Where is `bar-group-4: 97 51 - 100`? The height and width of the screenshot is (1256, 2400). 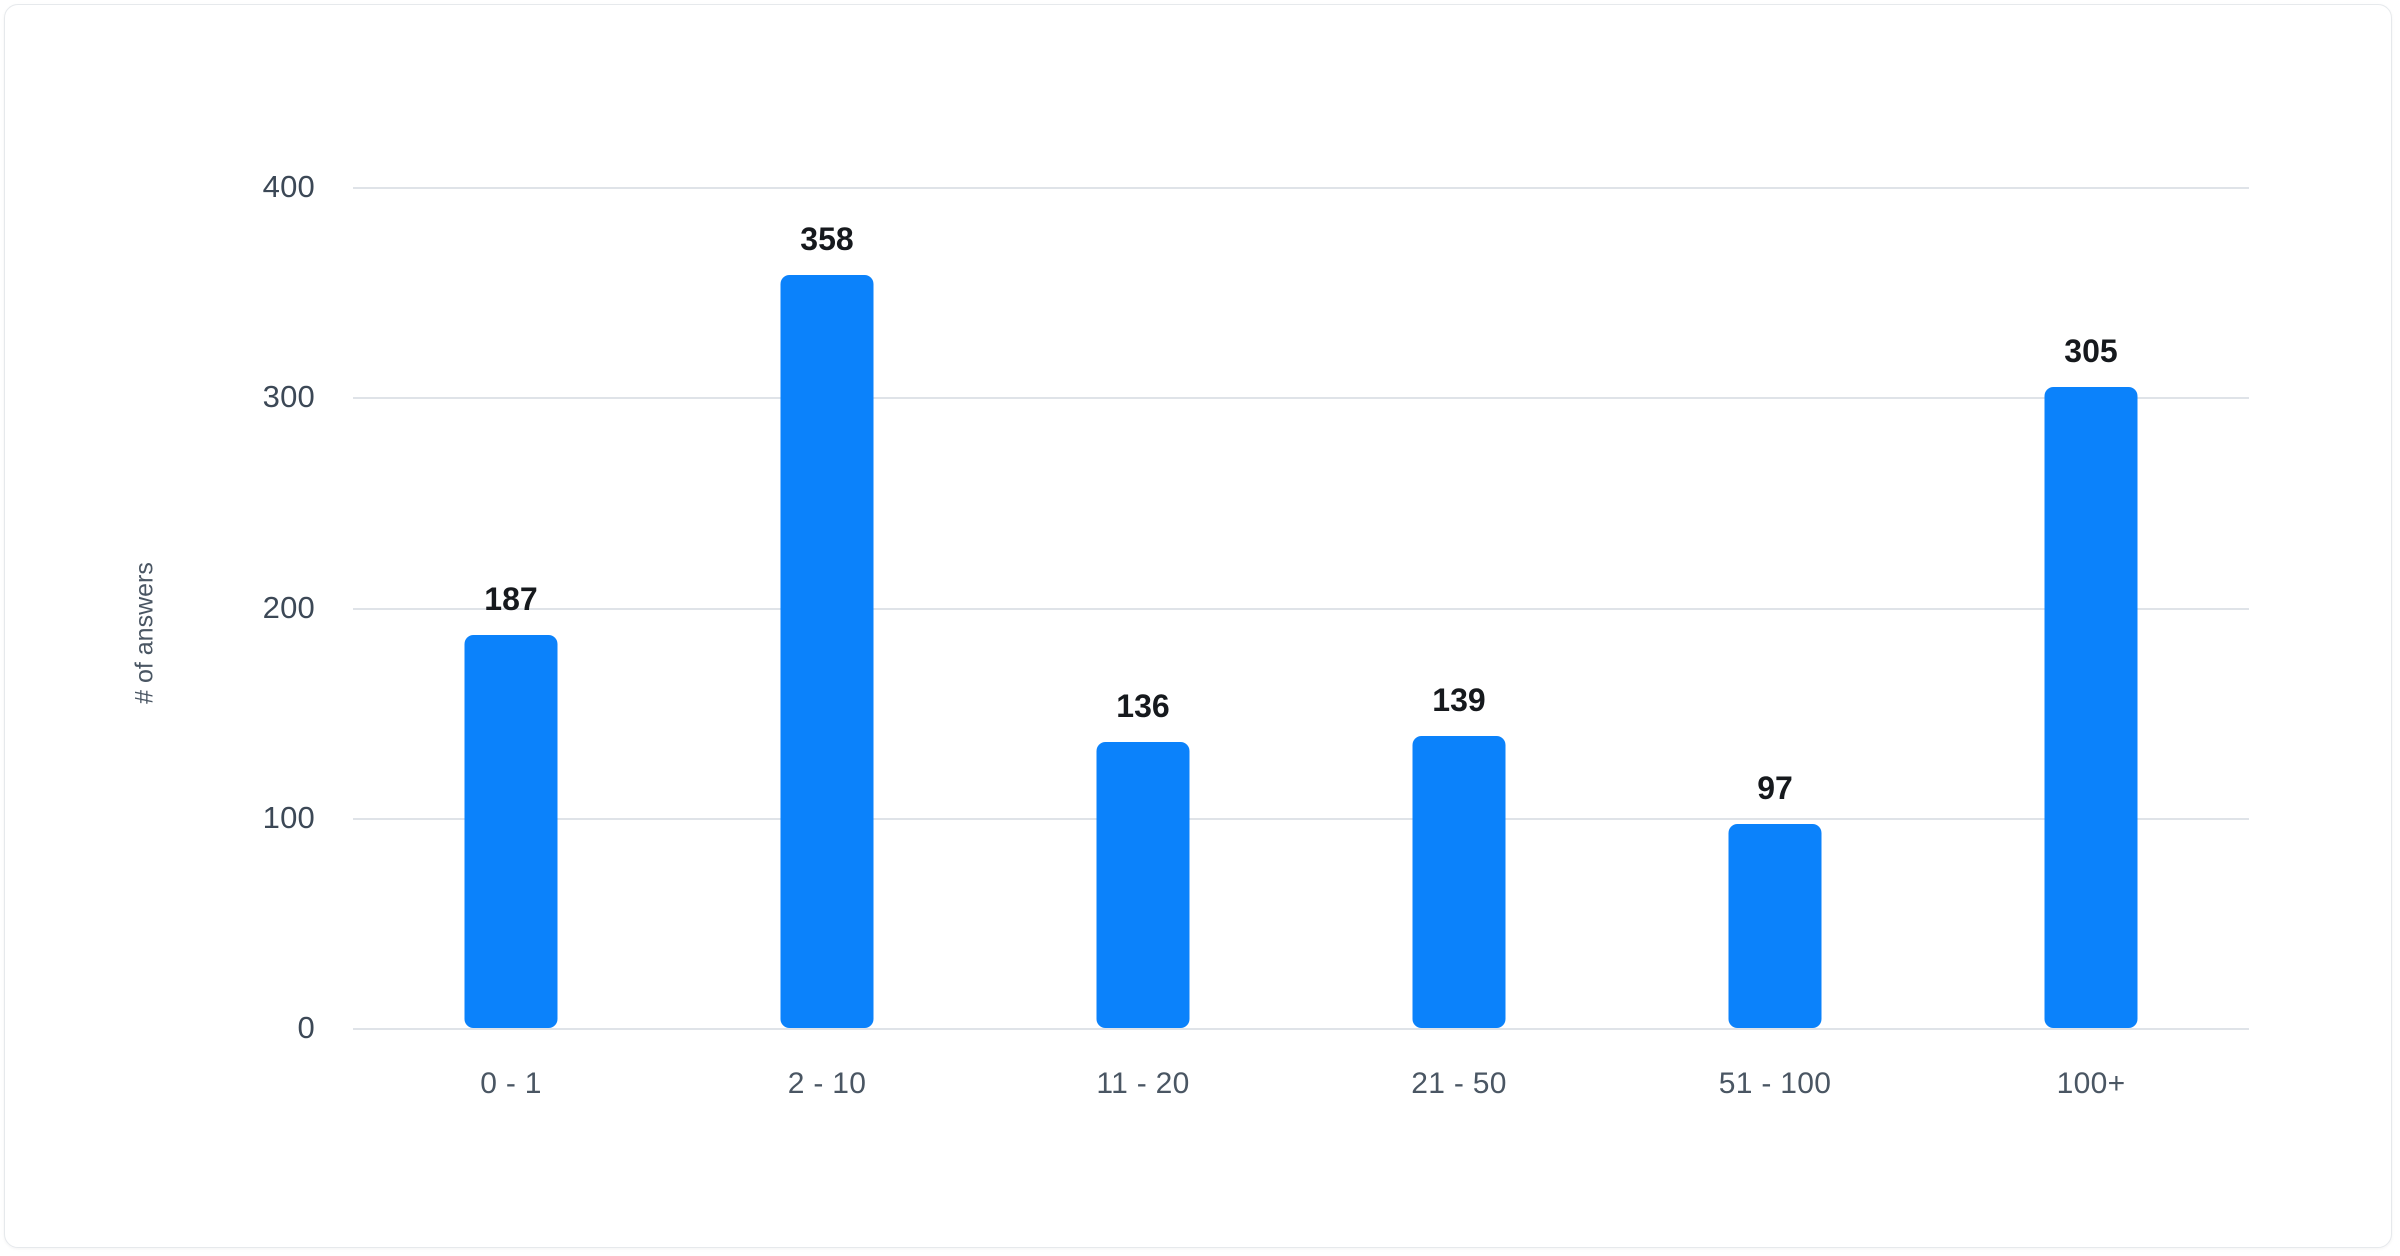
bar-group-4: 97 51 - 100 is located at coordinates (1775, 626).